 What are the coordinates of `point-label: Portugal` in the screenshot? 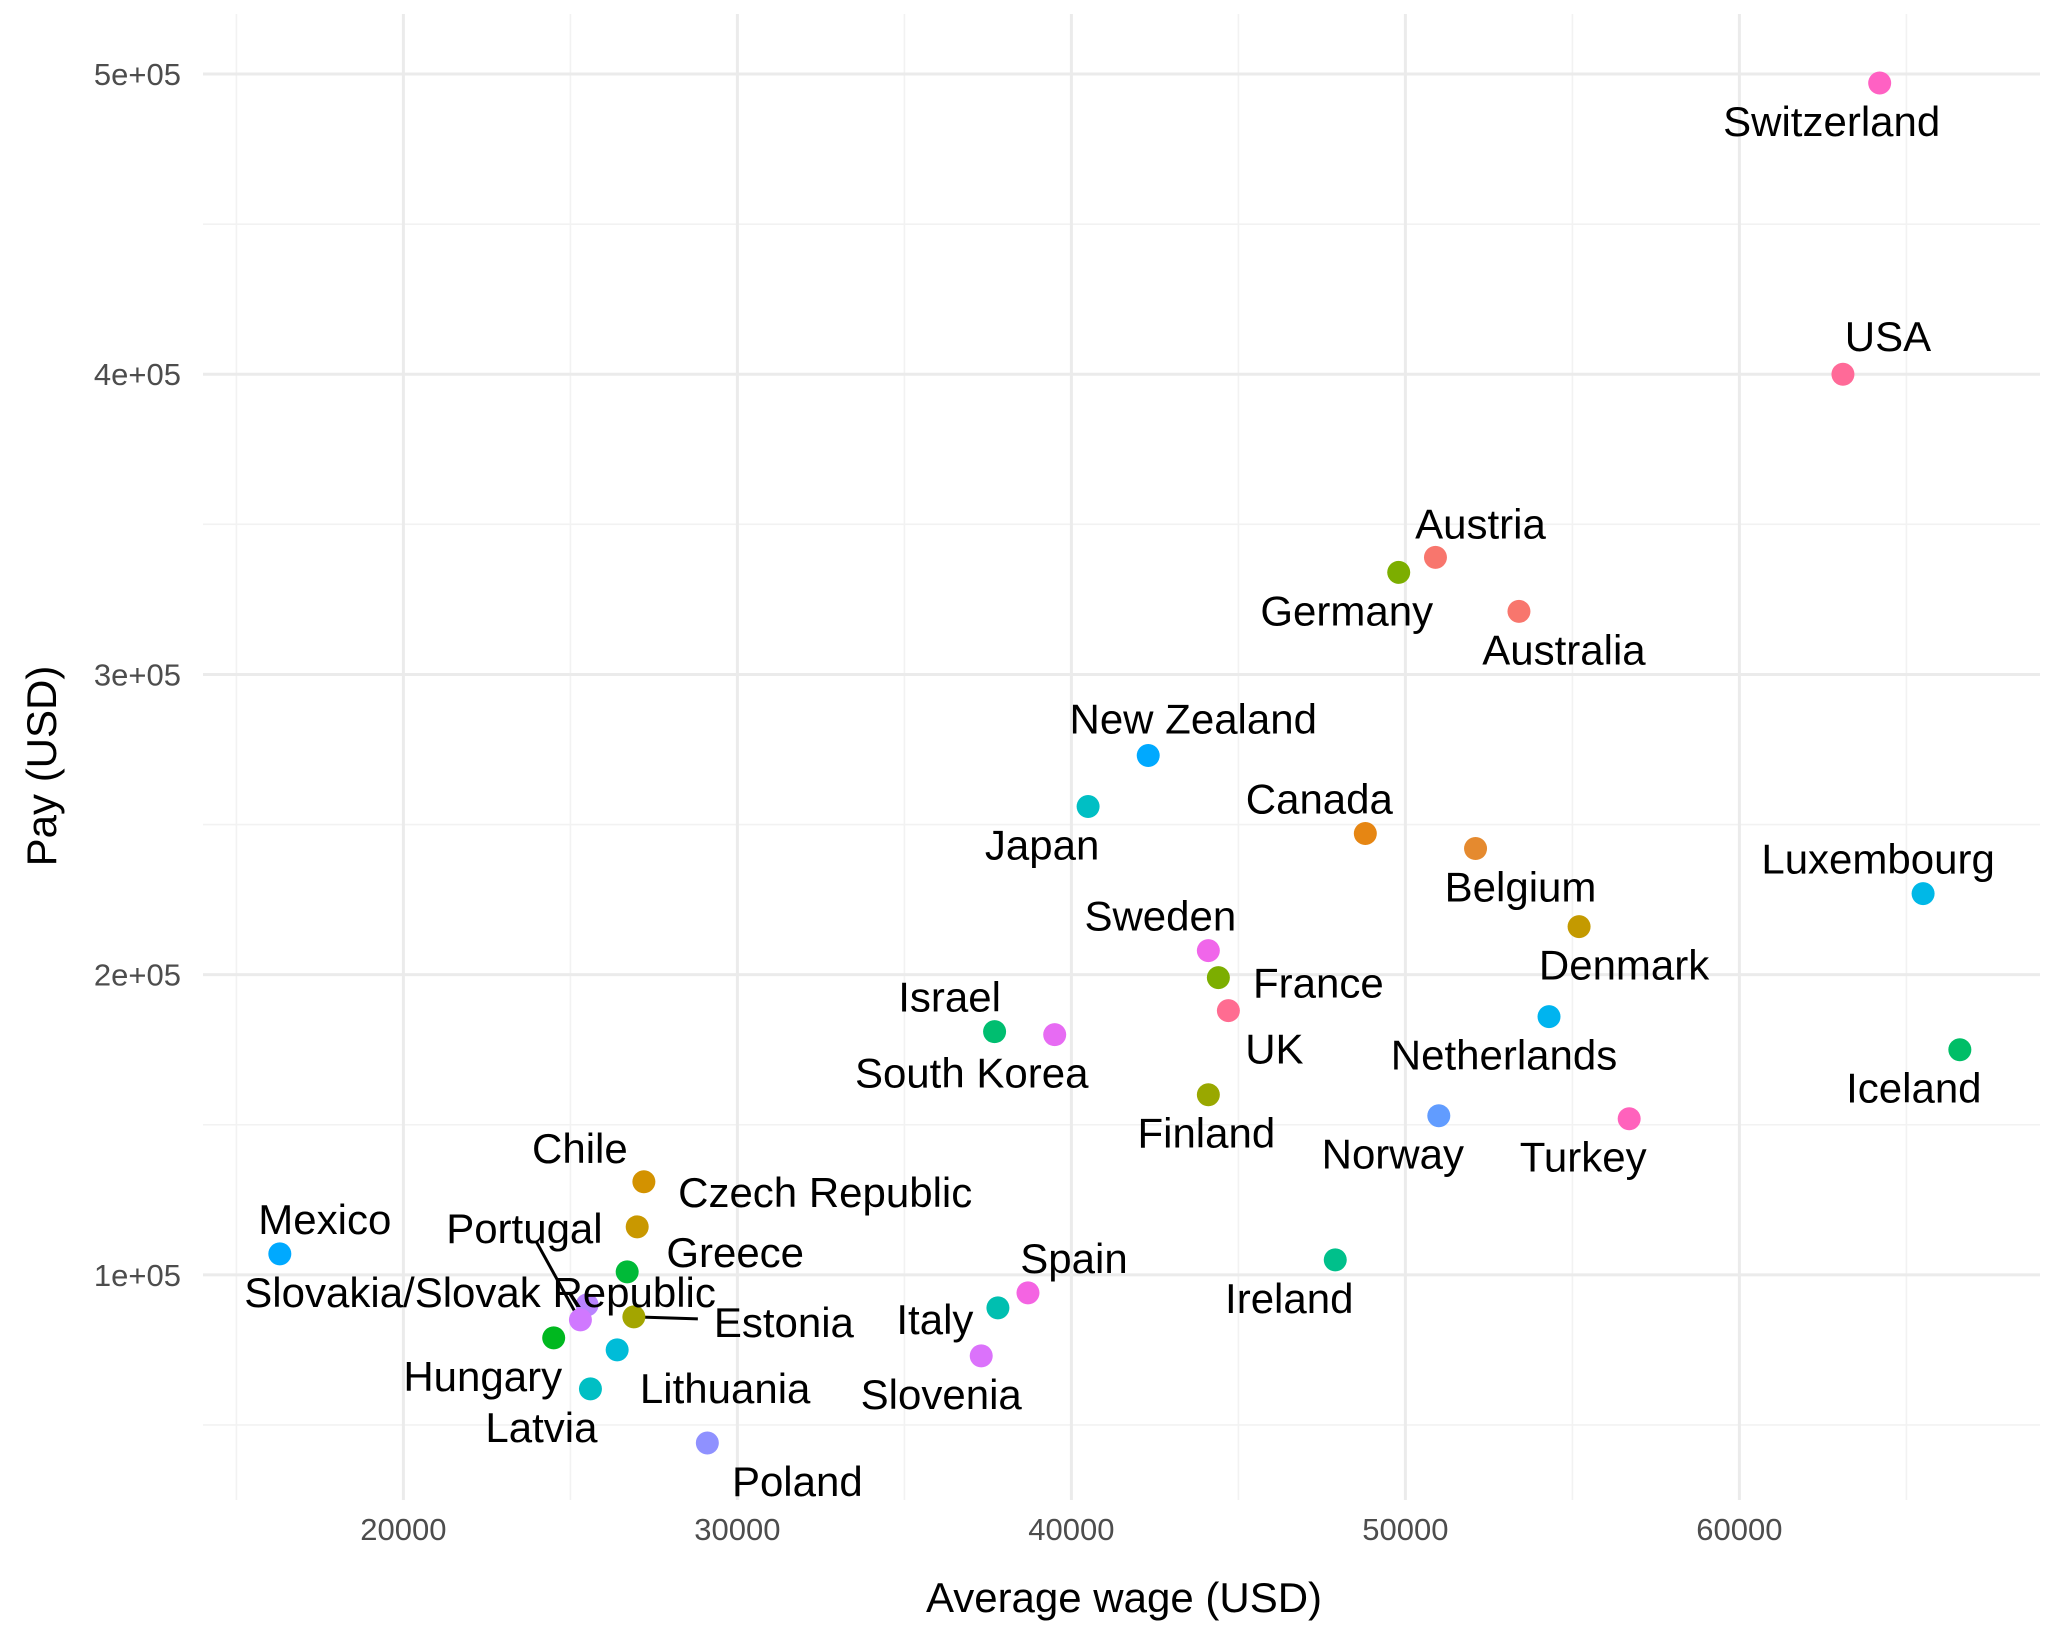 It's located at (524, 1228).